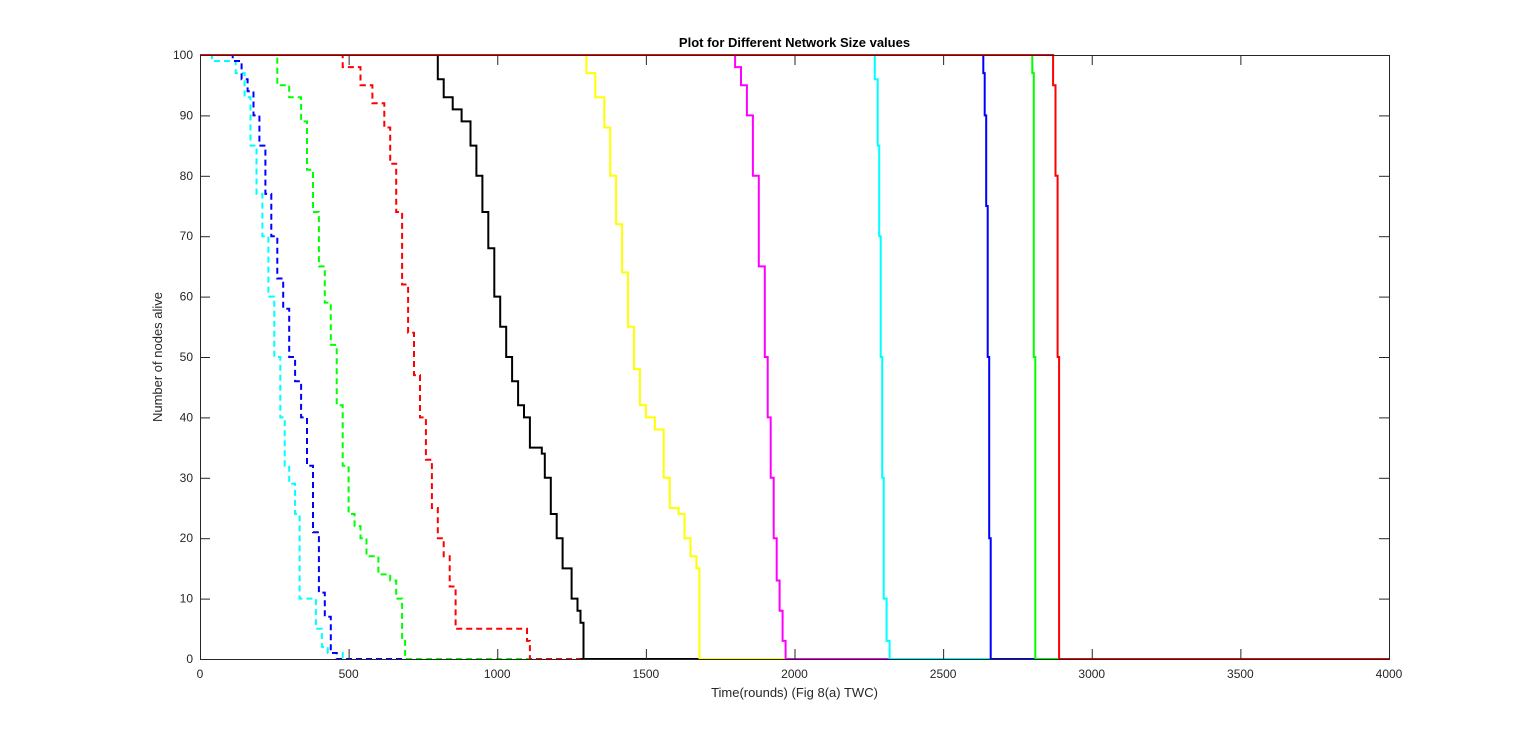 The image size is (1536, 739). What do you see at coordinates (187, 538) in the screenshot?
I see `y-tick-label: 20` at bounding box center [187, 538].